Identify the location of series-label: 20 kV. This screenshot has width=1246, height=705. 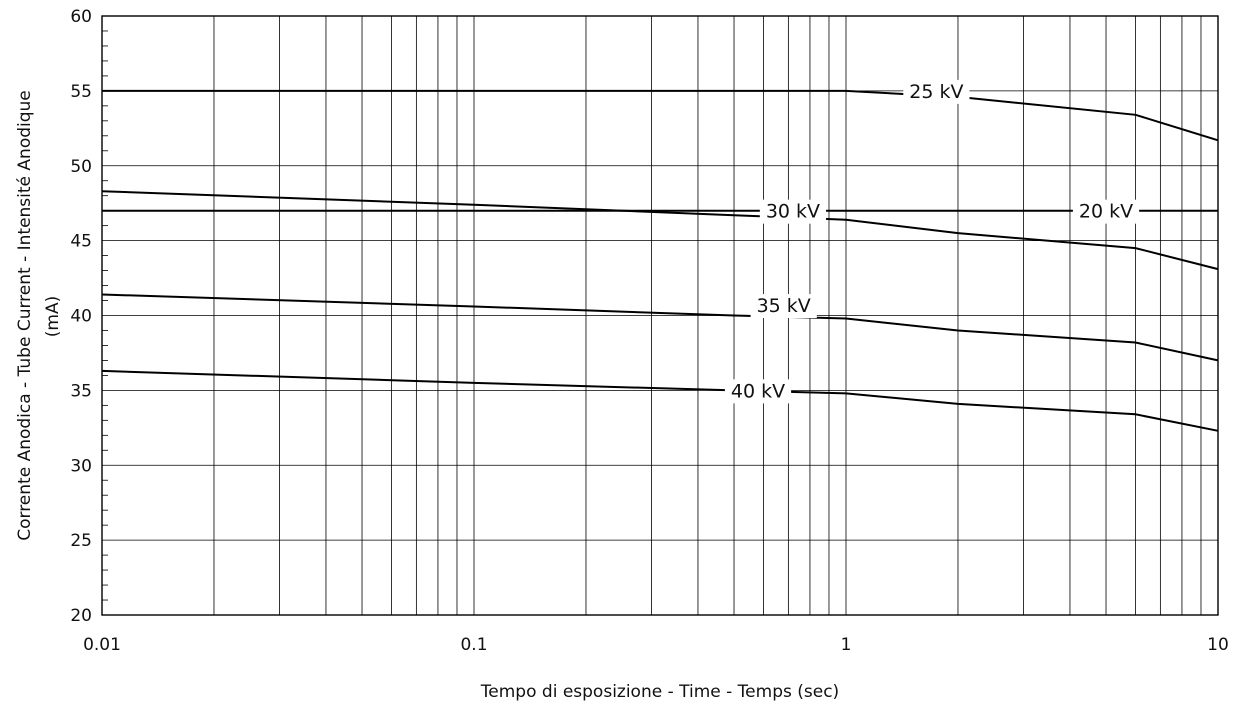
(1106, 211).